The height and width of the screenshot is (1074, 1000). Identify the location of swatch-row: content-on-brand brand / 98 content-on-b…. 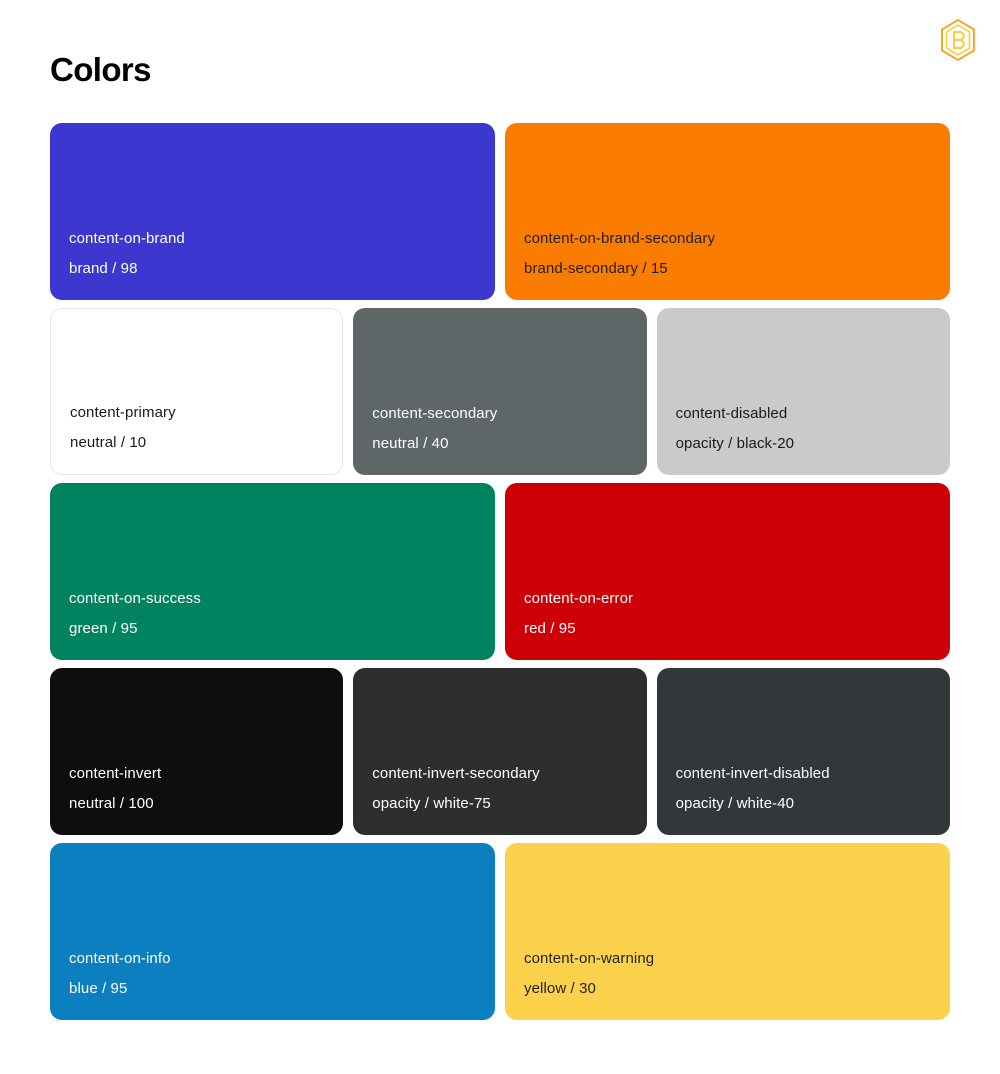
(500, 211).